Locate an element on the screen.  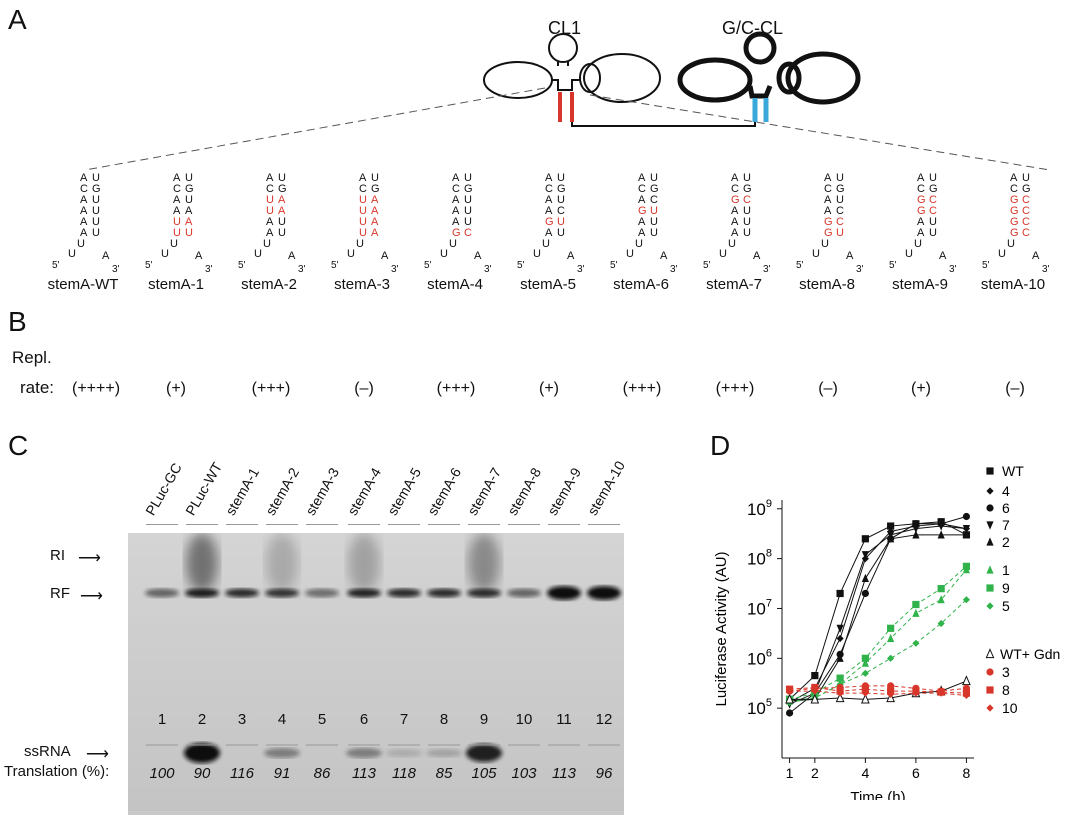
y-tick-label: 105 is located at coordinates (759, 707).